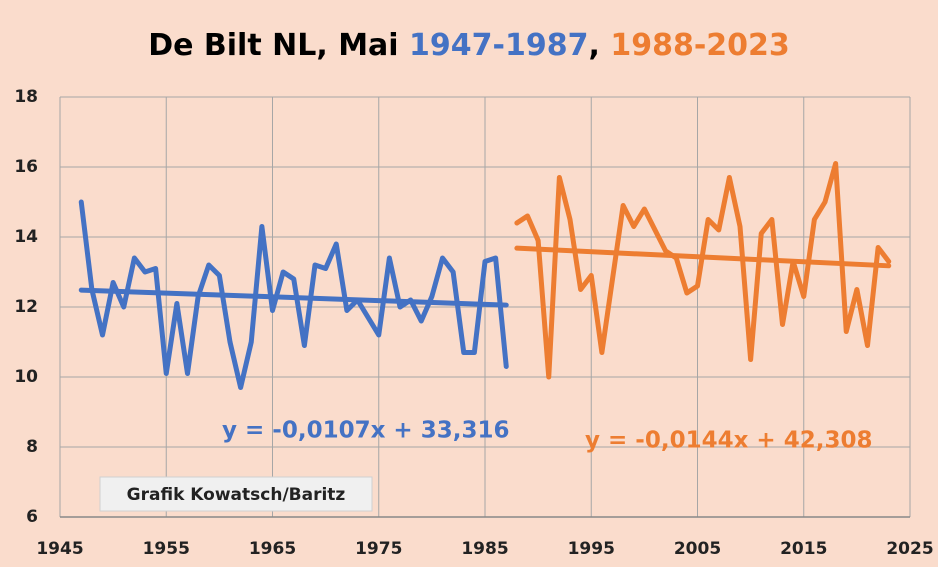 Image resolution: width=938 pixels, height=567 pixels. Describe the element at coordinates (728, 441) in the screenshot. I see `trend-equation: y = -0,0144x + 42,308` at that location.